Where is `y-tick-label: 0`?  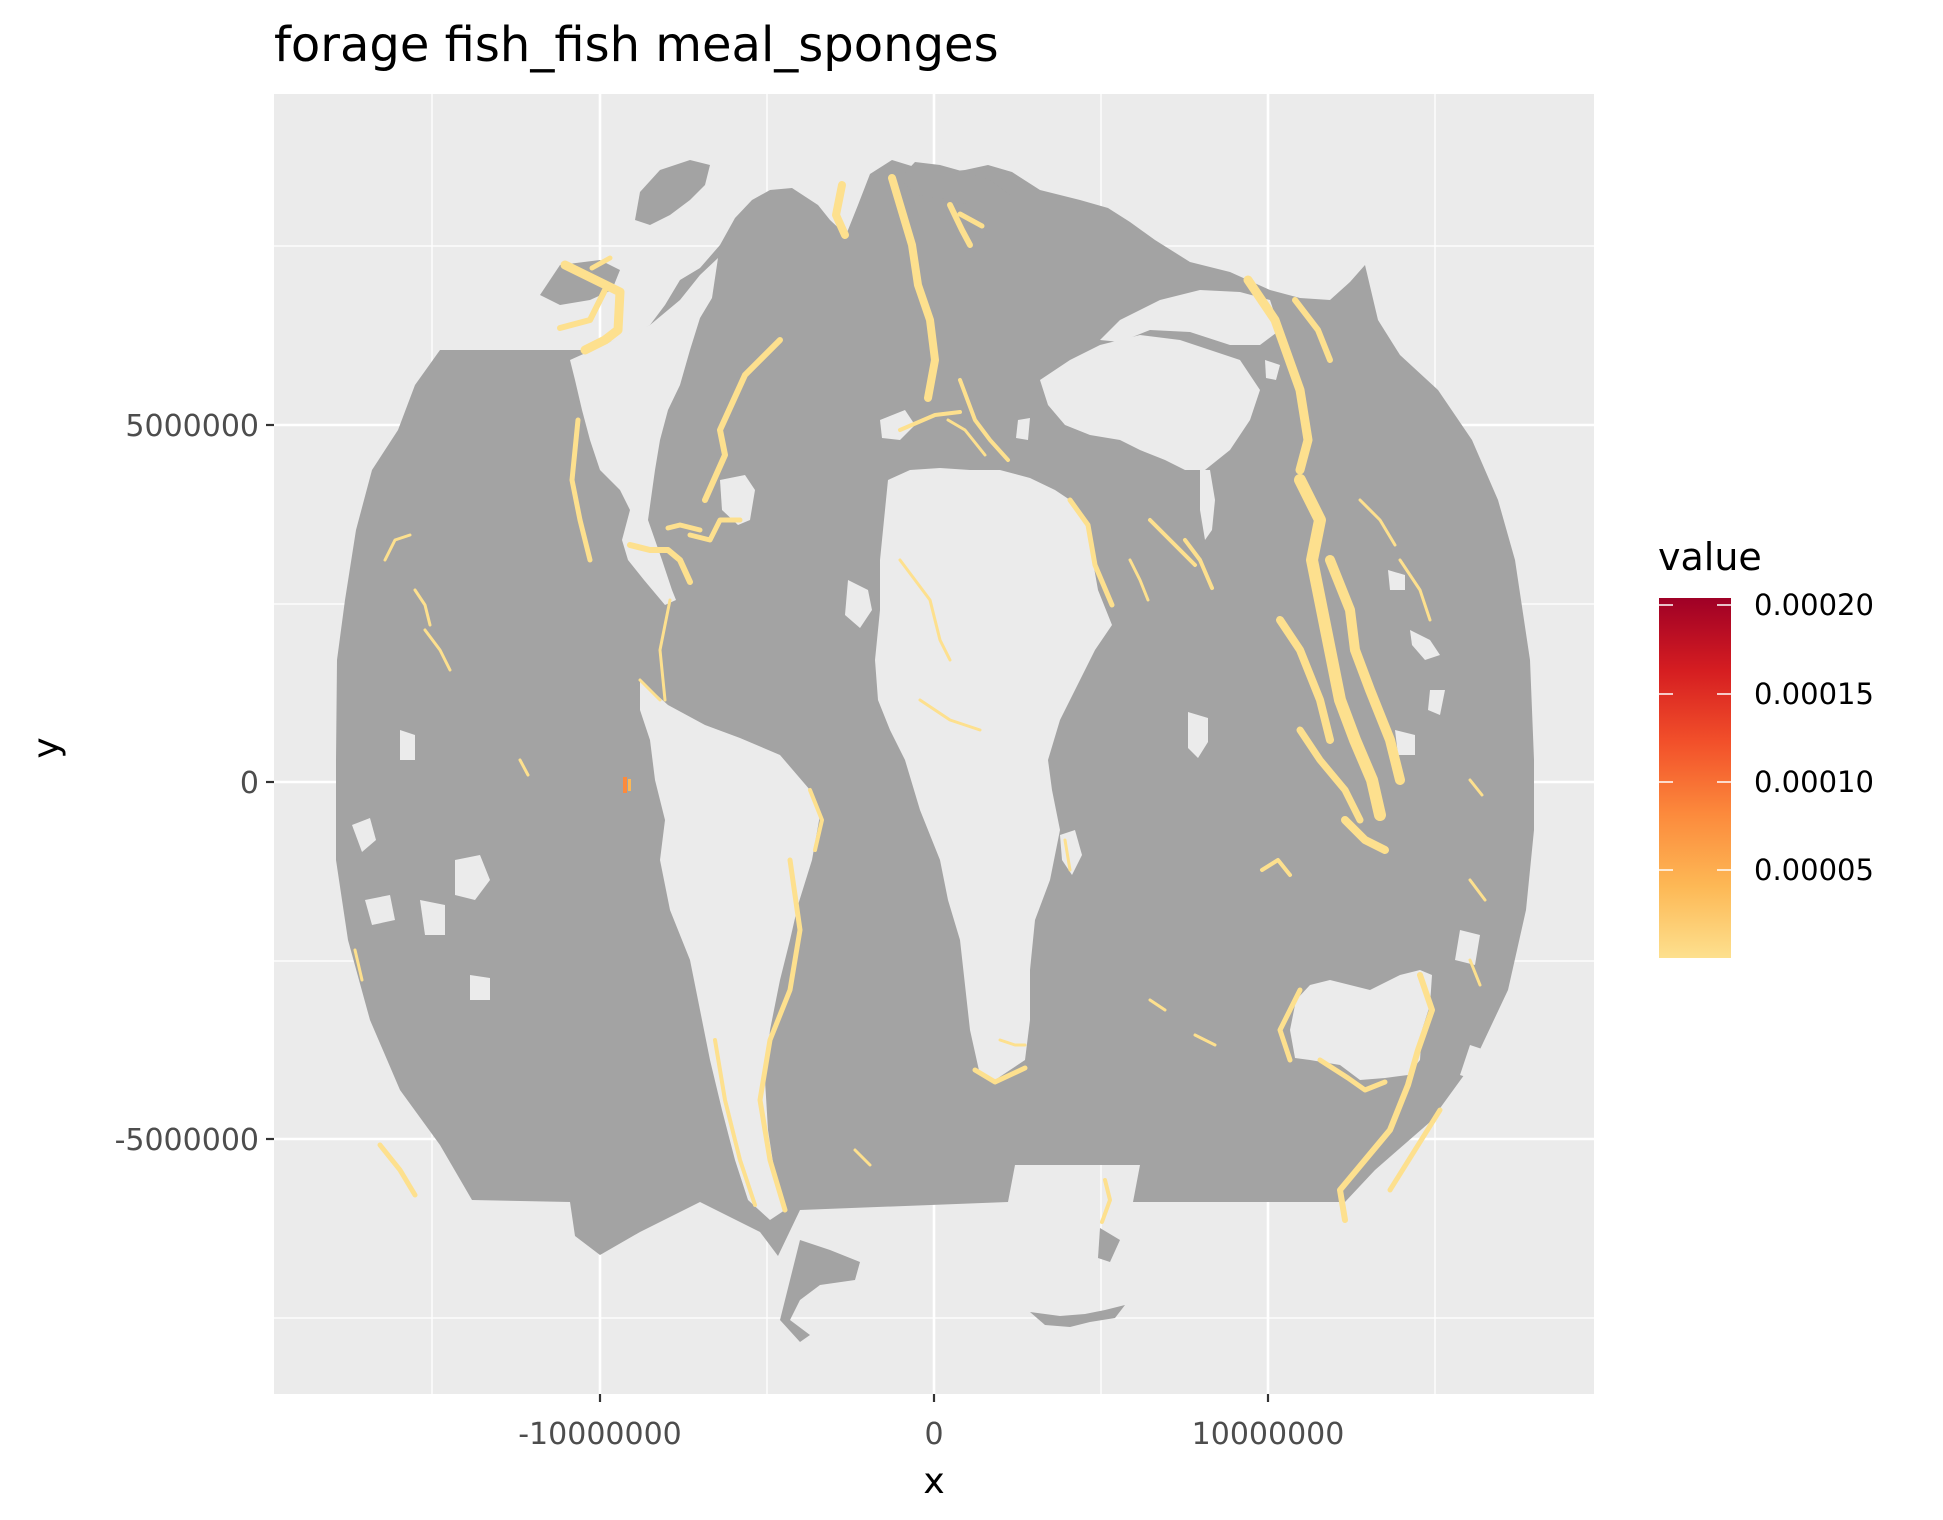 y-tick-label: 0 is located at coordinates (249, 783).